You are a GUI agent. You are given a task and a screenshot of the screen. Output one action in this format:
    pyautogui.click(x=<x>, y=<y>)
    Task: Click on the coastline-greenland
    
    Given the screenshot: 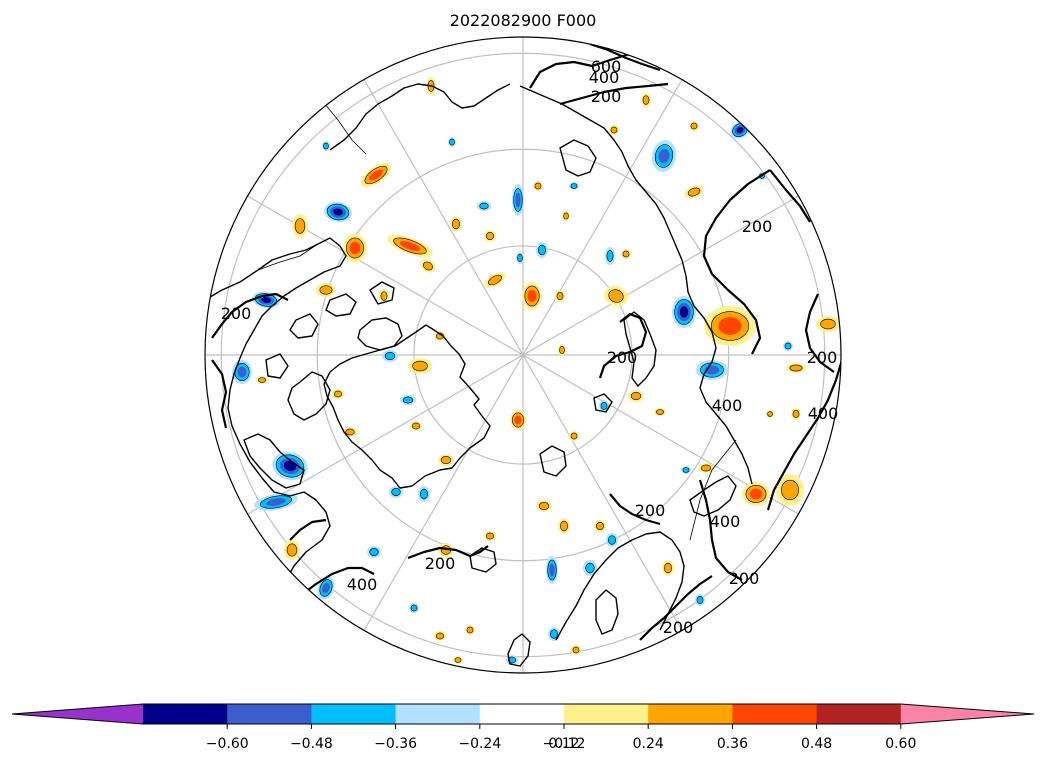 What is the action you would take?
    pyautogui.click(x=407, y=406)
    